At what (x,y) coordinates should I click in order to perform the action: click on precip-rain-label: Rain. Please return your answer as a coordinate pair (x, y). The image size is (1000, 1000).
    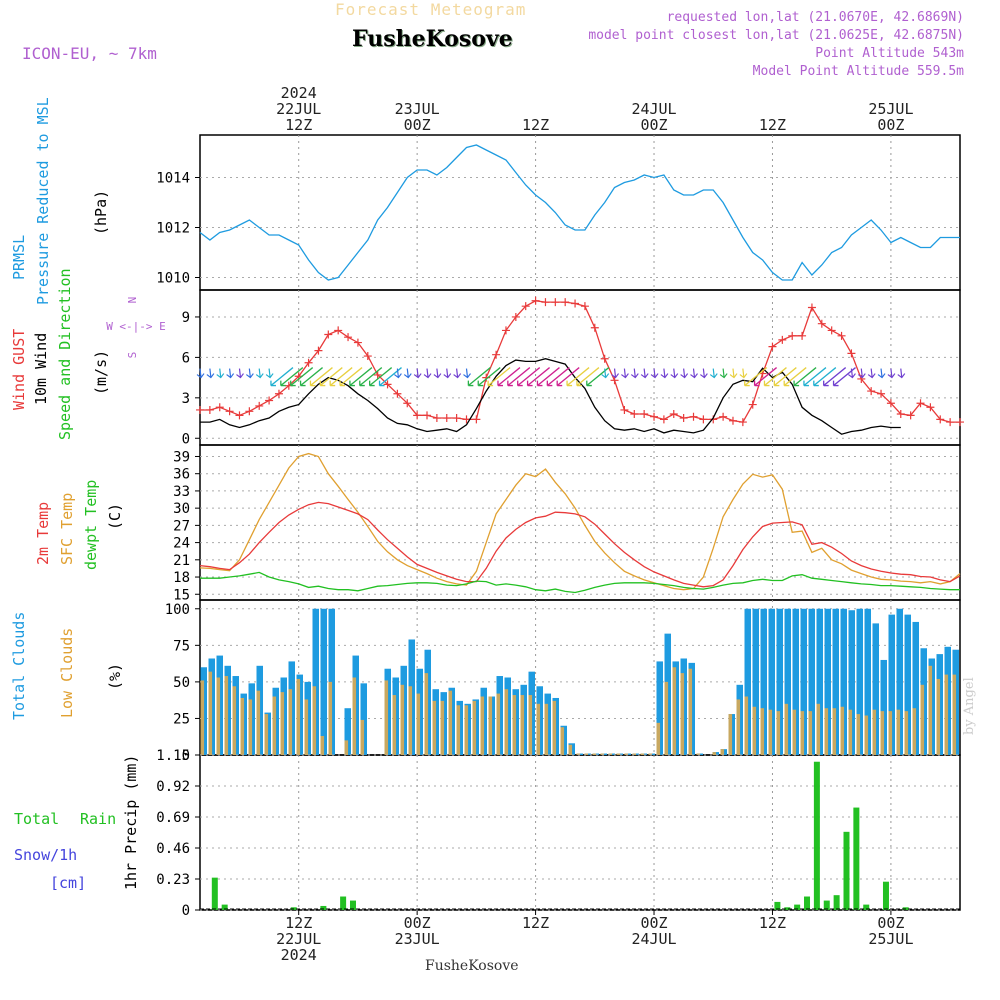
    Looking at the image, I should click on (98, 819).